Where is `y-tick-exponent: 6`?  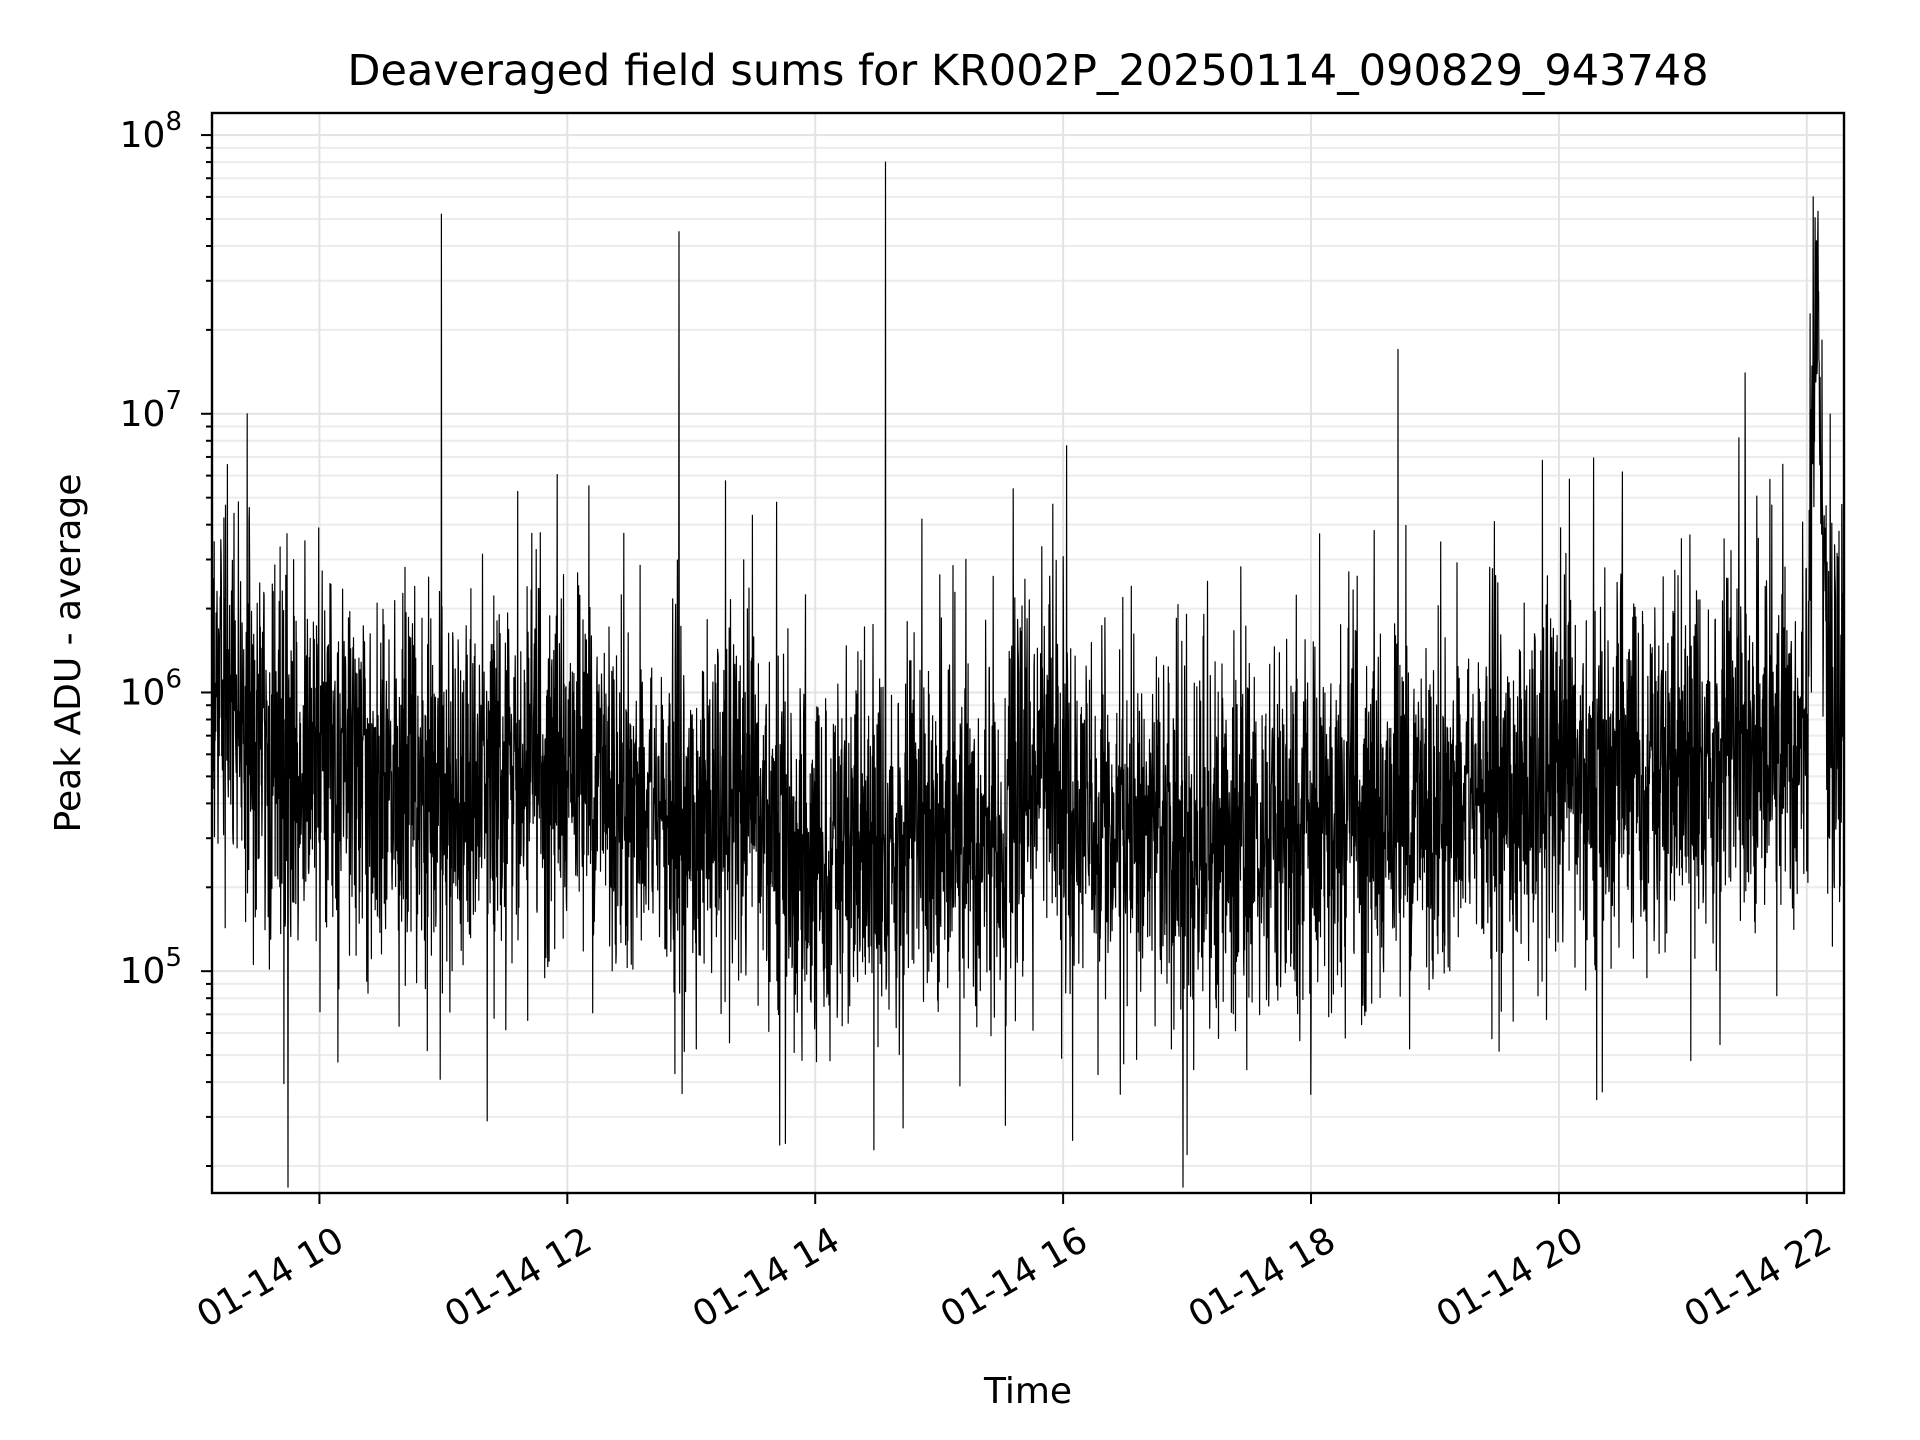 y-tick-exponent: 6 is located at coordinates (173, 679).